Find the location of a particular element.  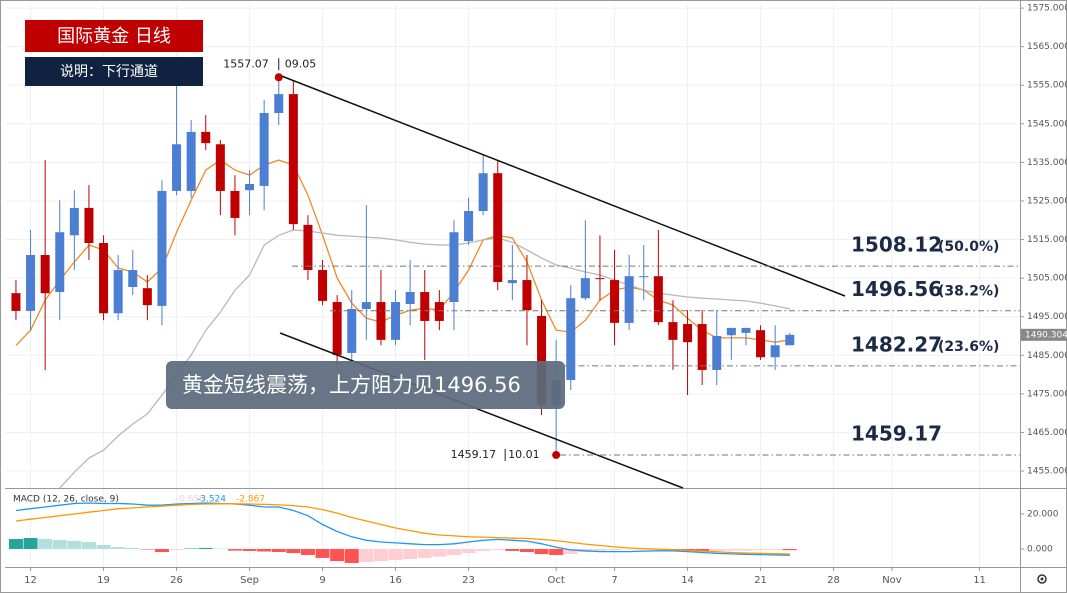

settings-icon is located at coordinates (1042, 579).